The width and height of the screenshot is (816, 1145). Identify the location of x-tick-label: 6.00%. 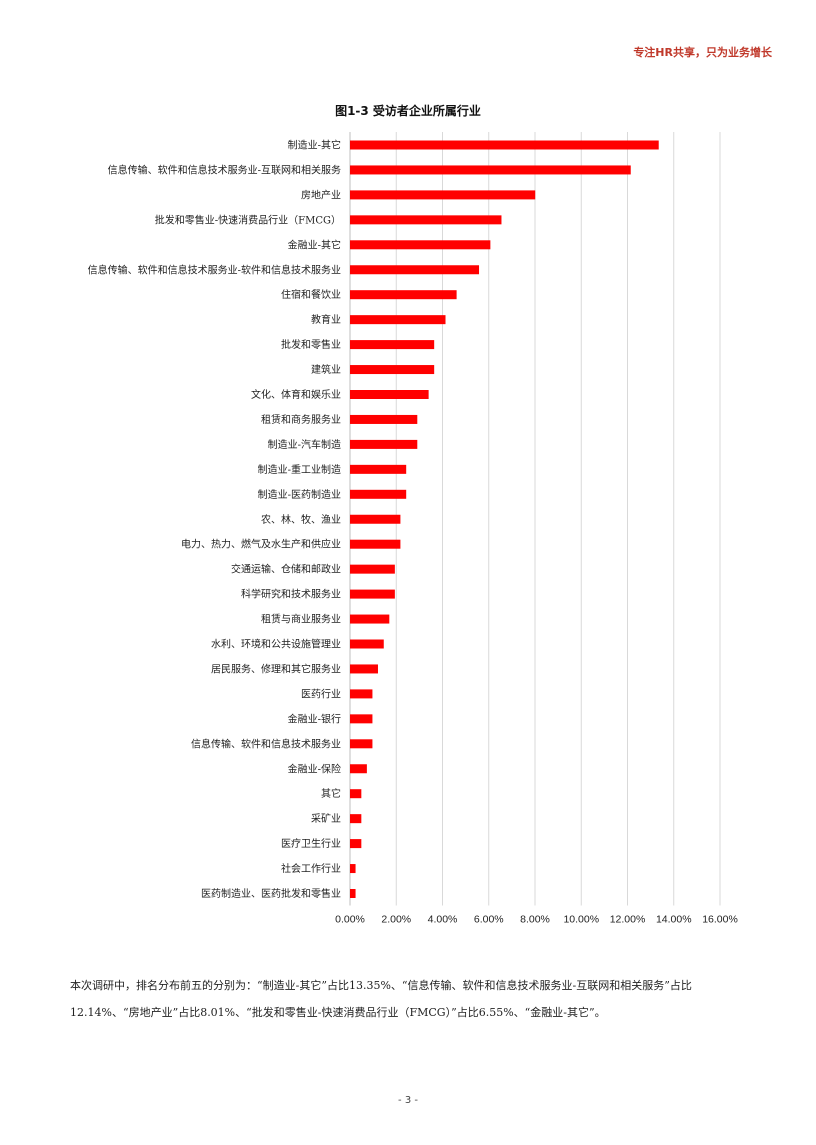
(489, 920).